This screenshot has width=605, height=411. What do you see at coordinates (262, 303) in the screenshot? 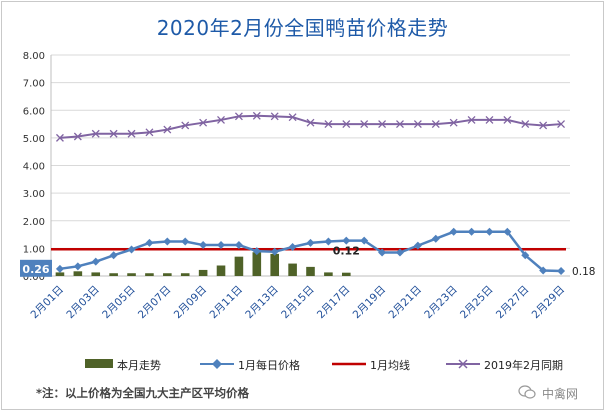
I see `x-tick-label: 2月13日` at bounding box center [262, 303].